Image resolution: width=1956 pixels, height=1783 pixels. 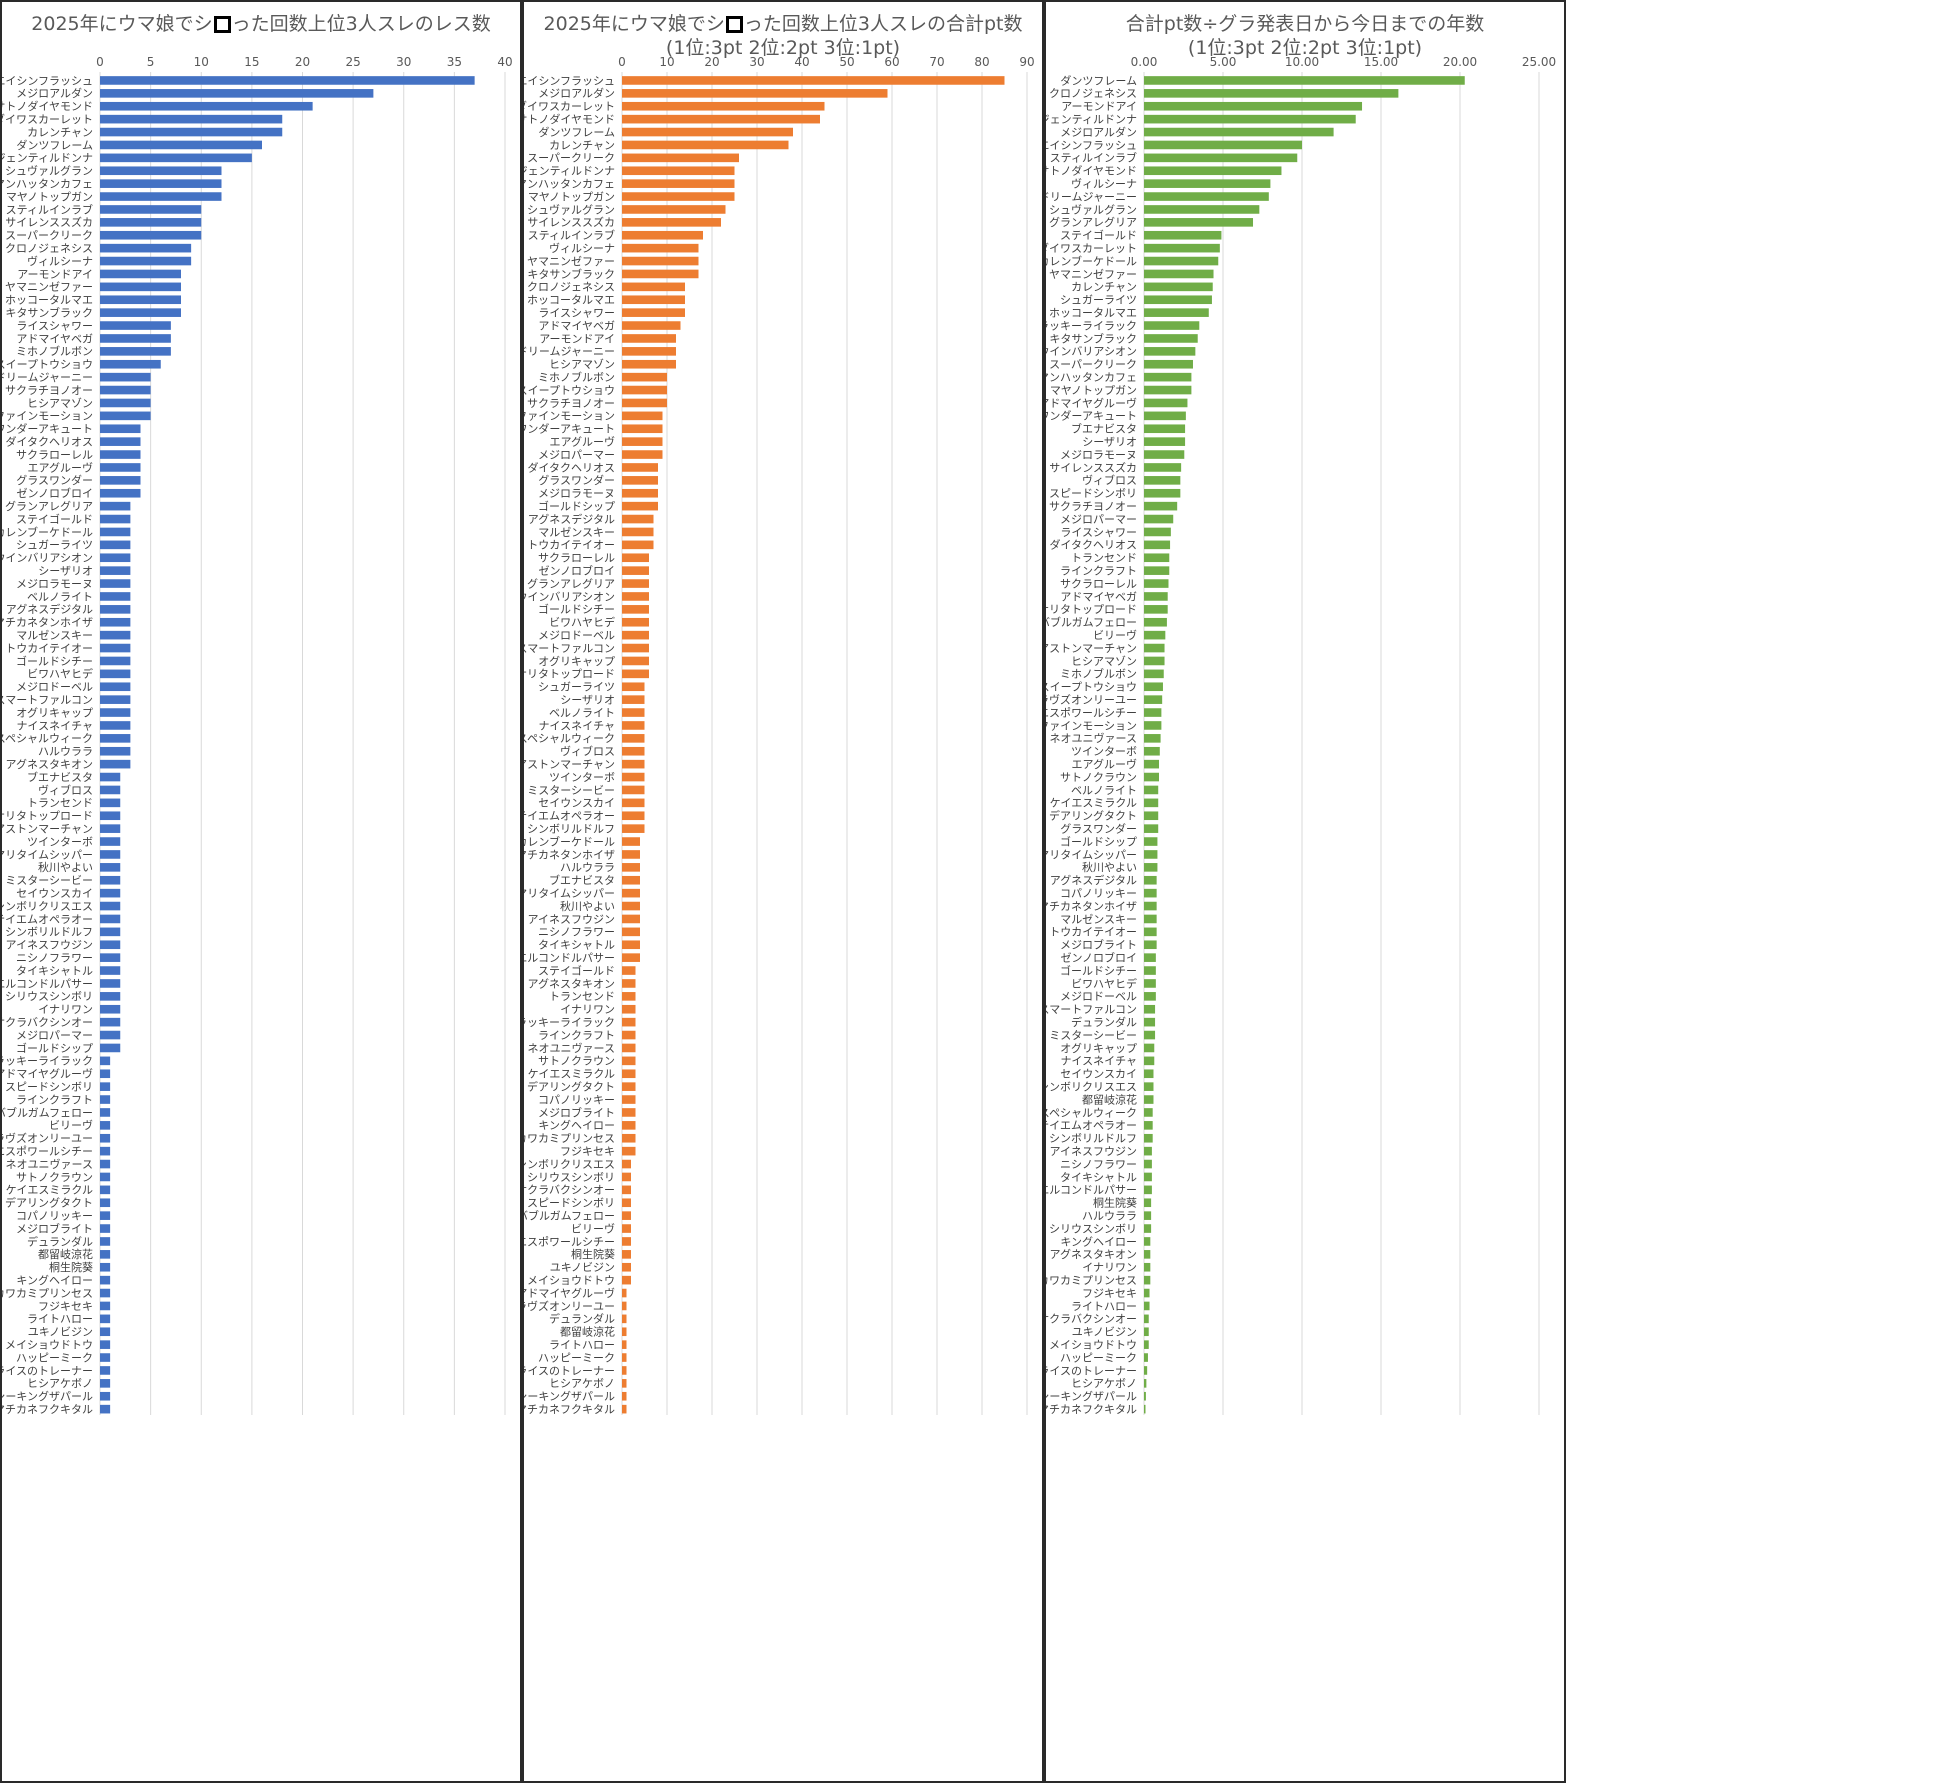 I want to click on category-label: 都留岐涼花, so click(x=1109, y=1099).